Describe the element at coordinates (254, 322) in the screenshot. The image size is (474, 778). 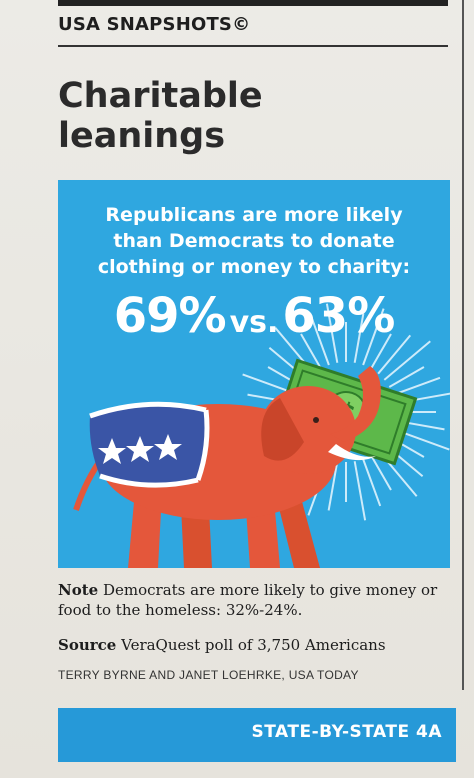
I see `vs-label: vs.` at that location.